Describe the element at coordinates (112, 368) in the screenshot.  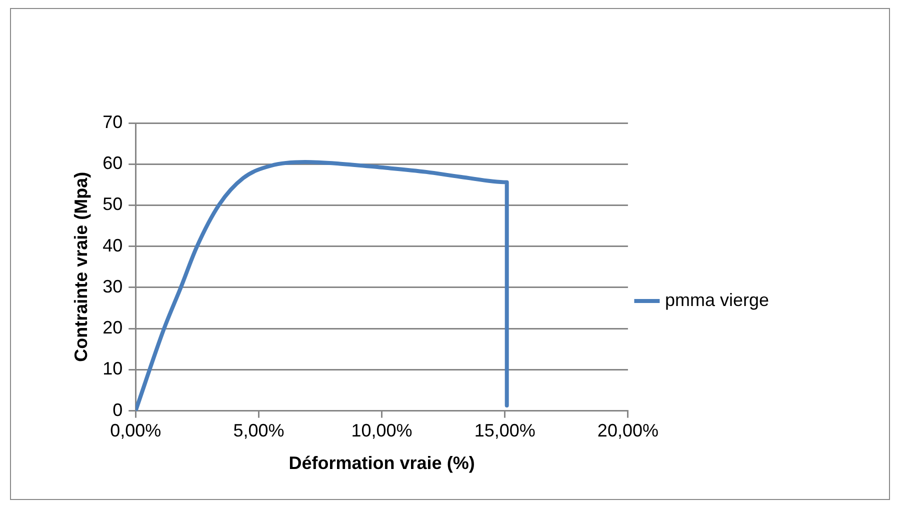
I see `y-tick-label: 10` at that location.